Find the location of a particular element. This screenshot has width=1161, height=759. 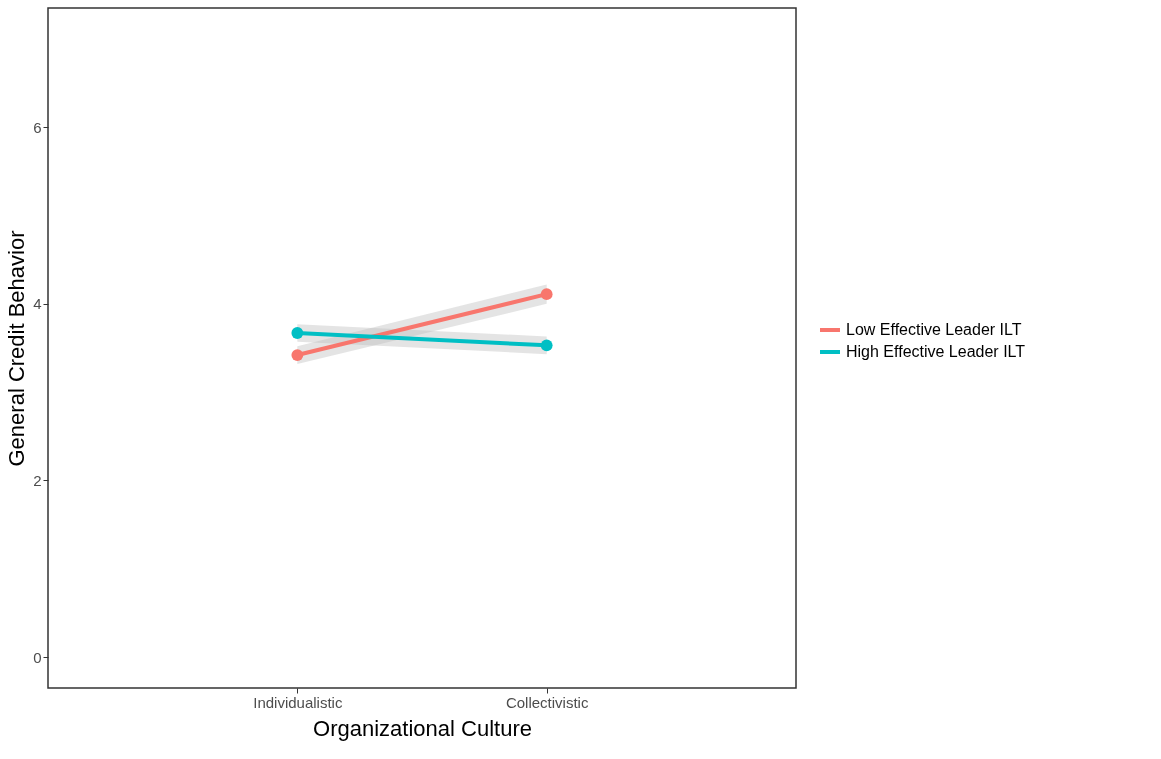

x-tick-label: Collectivistic is located at coordinates (547, 702).